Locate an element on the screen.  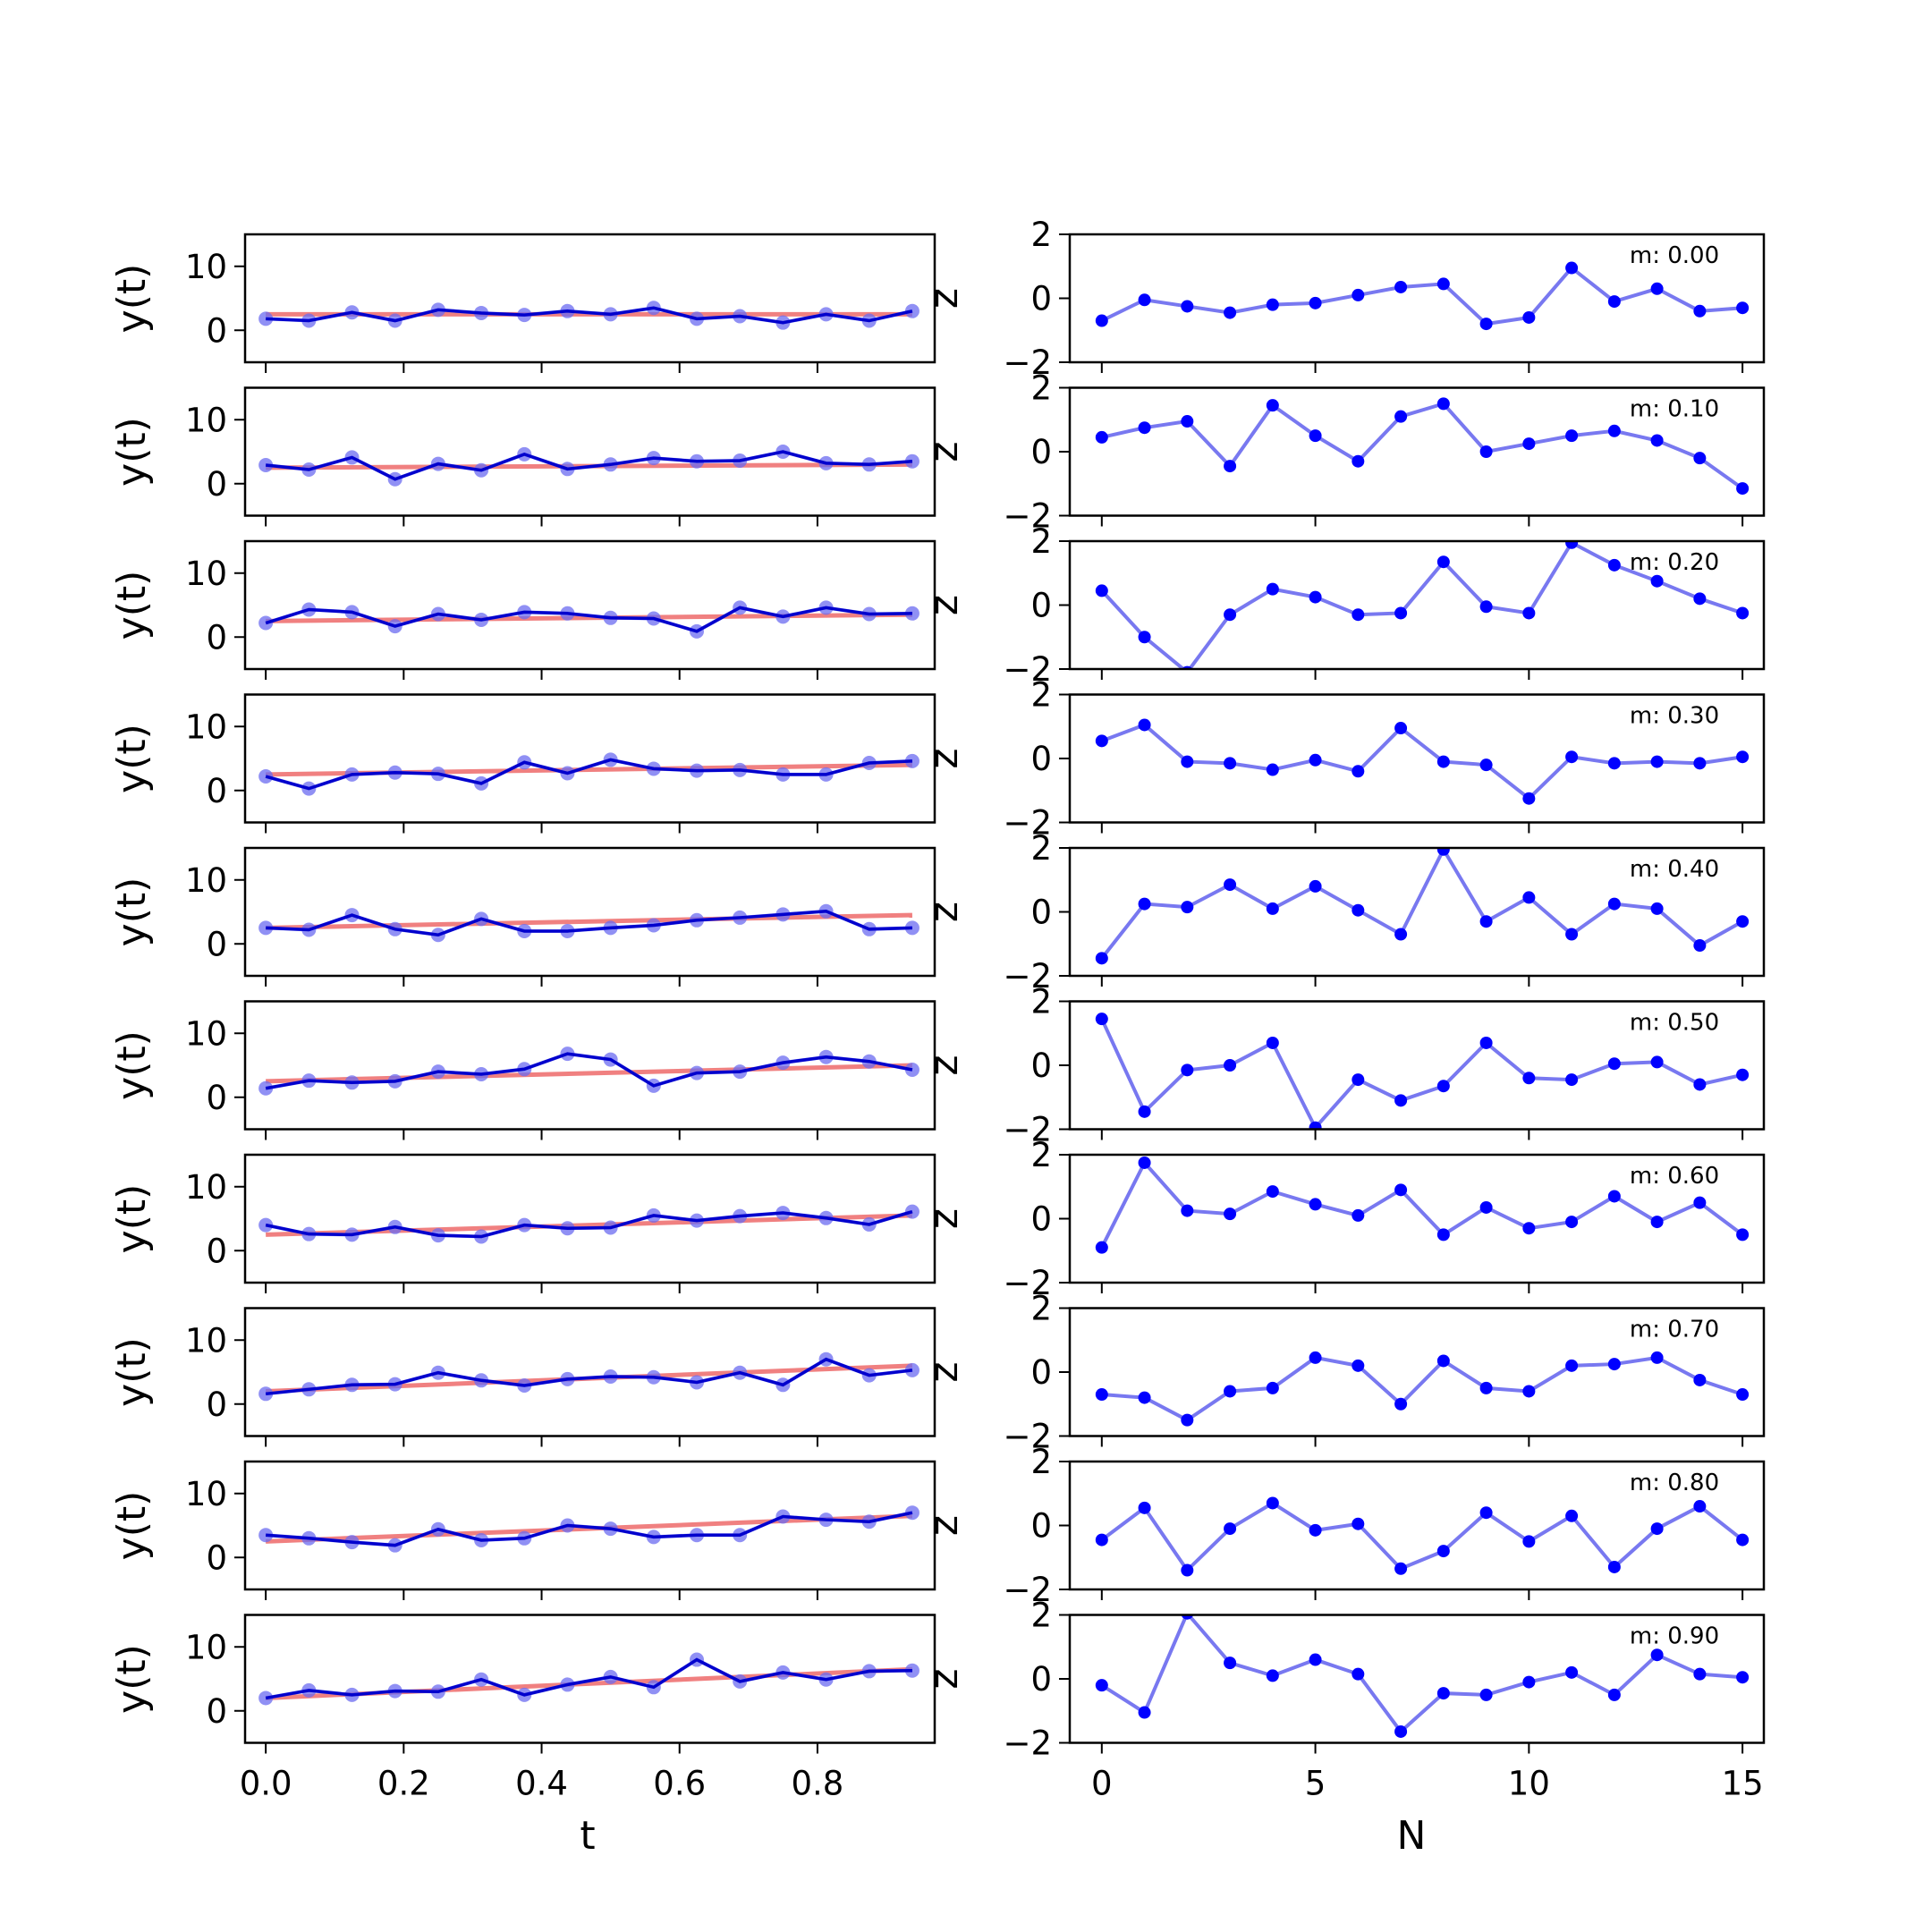
x-tick-label: 0 is located at coordinates (1102, 1784).